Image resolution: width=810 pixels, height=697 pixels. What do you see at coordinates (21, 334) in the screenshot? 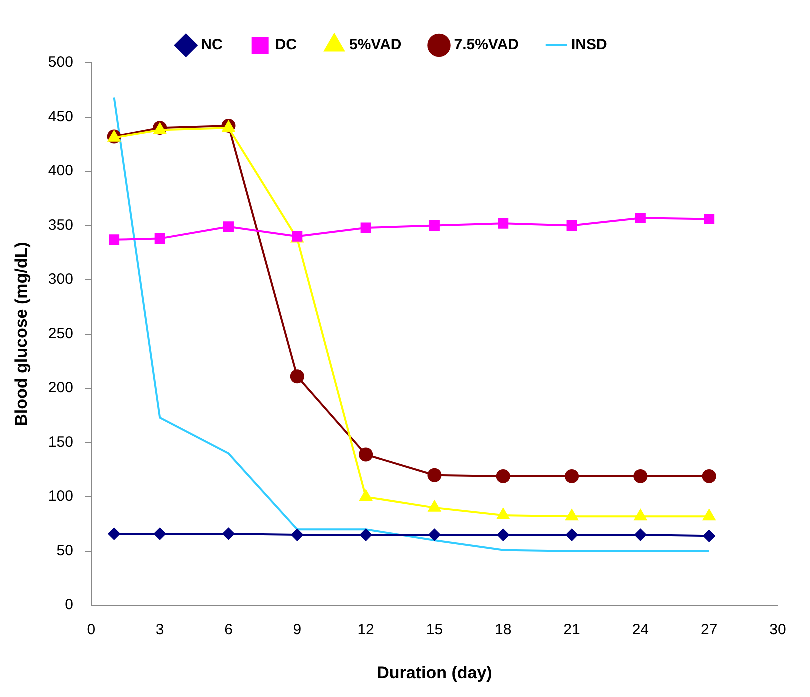
I see `y-axis-title: Blood glucose (mg/dL)` at bounding box center [21, 334].